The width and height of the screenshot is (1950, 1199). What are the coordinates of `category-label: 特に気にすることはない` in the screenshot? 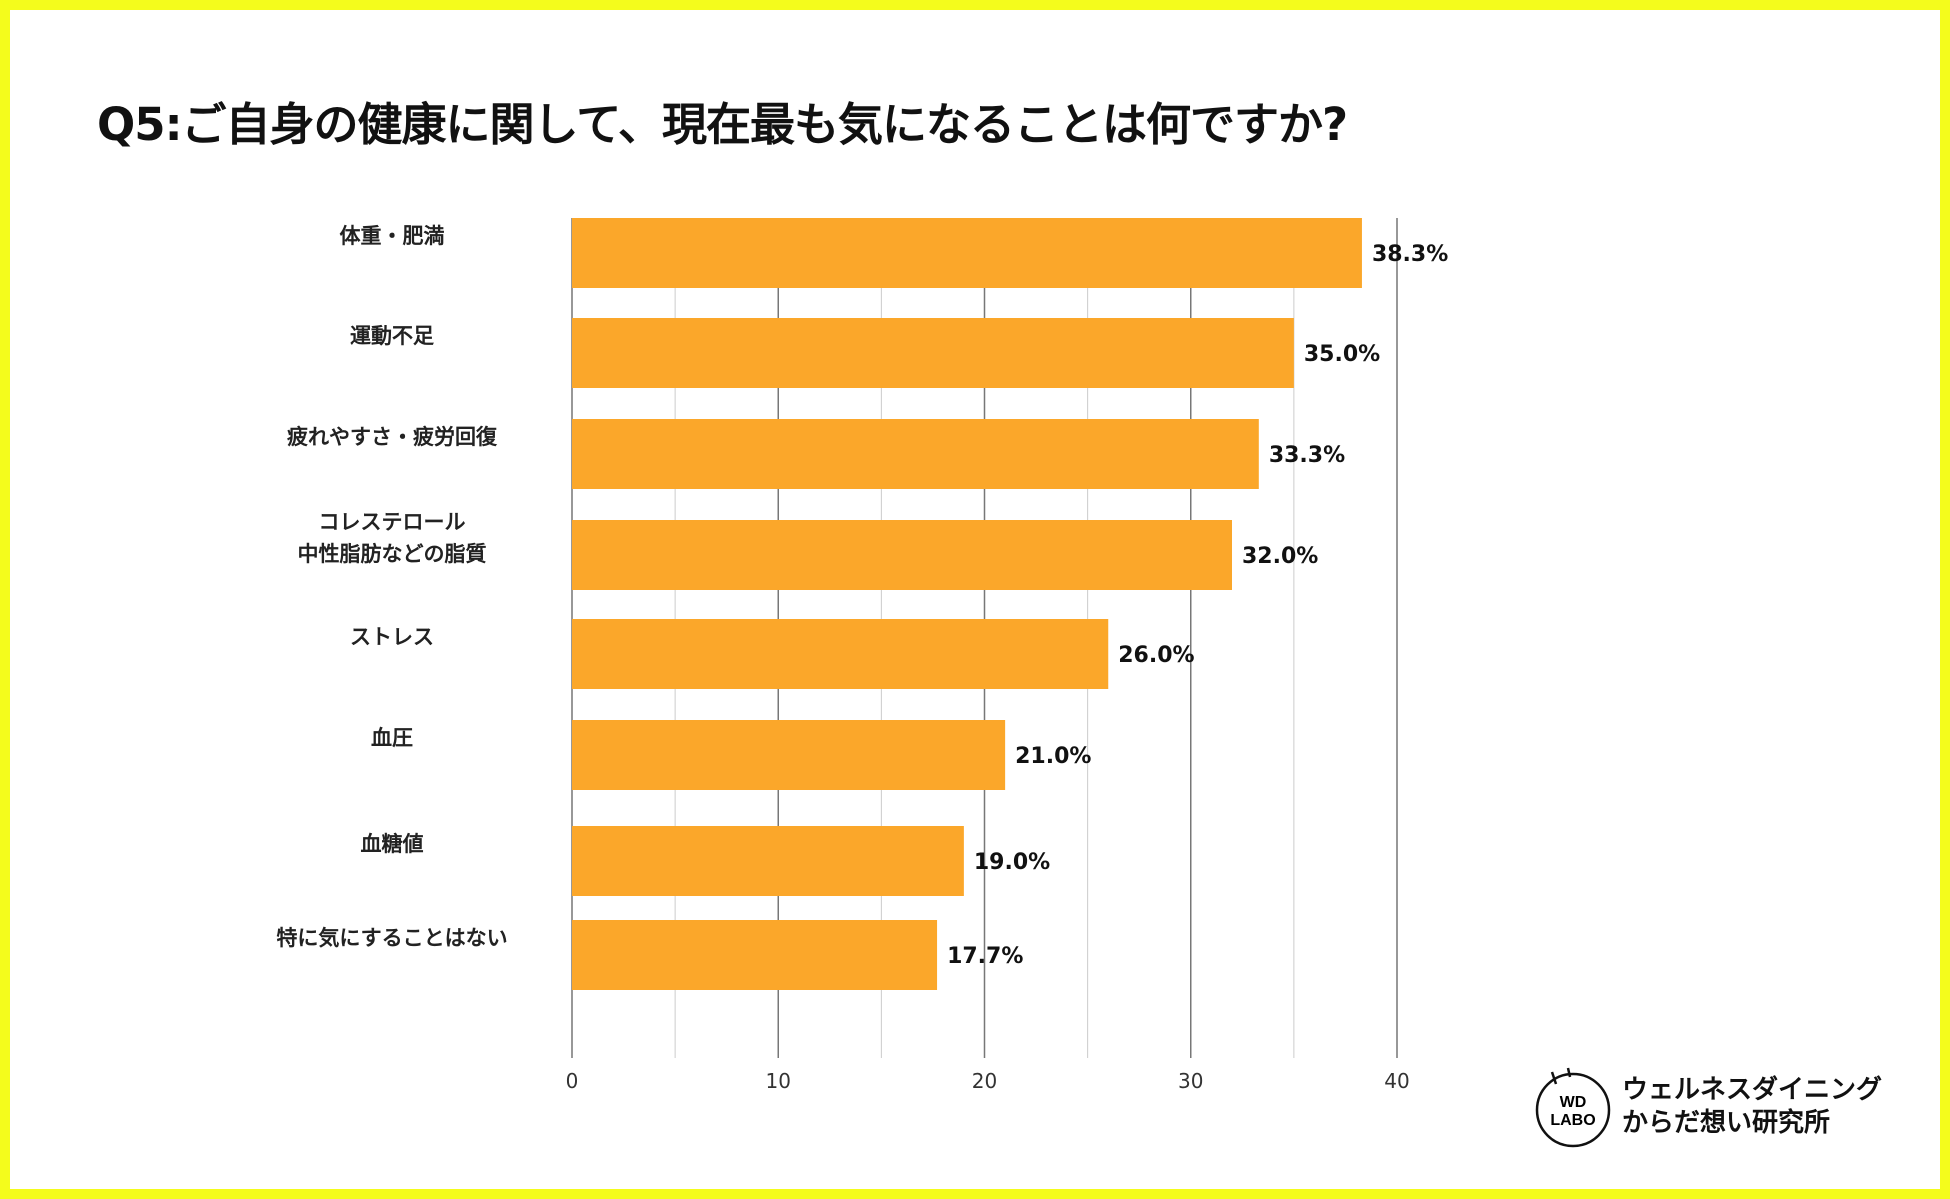 It's located at (391, 938).